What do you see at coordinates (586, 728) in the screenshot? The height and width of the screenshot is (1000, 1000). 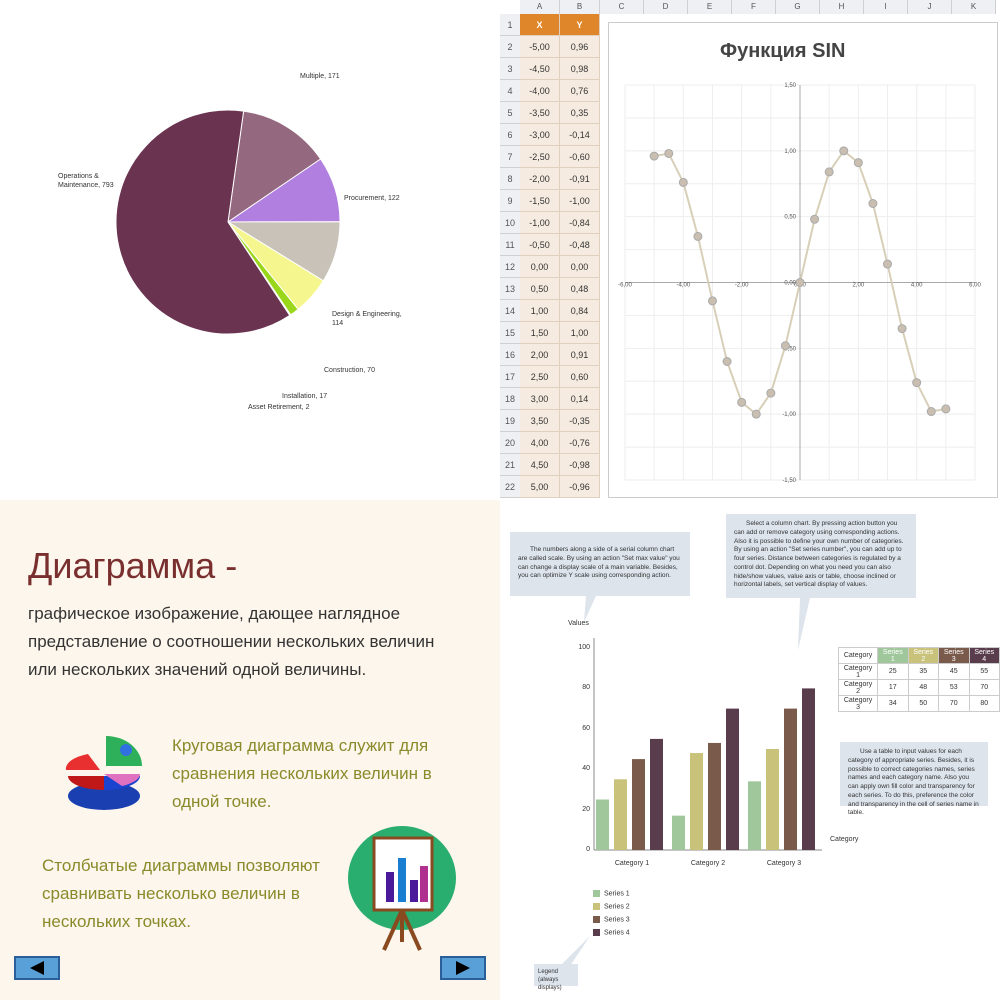 I see `y-tick-label: 60` at bounding box center [586, 728].